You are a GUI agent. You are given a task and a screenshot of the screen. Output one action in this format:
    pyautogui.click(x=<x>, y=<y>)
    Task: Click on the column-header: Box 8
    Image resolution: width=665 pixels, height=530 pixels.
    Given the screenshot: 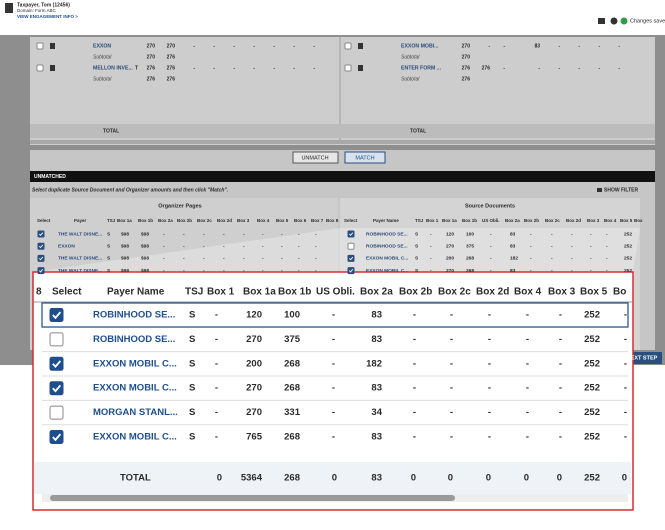 What is the action you would take?
    pyautogui.click(x=332, y=220)
    